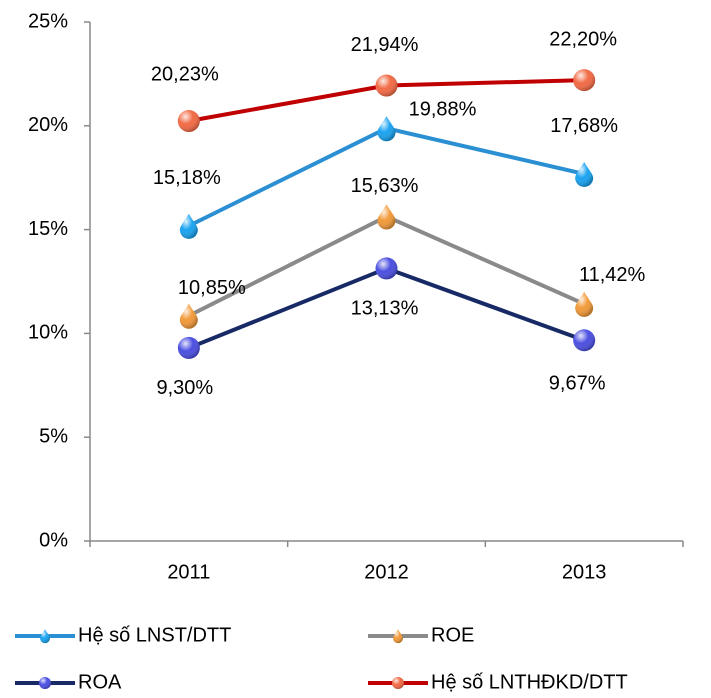 This screenshot has width=711, height=698. What do you see at coordinates (100, 682) in the screenshot?
I see `legend-label: ROA` at bounding box center [100, 682].